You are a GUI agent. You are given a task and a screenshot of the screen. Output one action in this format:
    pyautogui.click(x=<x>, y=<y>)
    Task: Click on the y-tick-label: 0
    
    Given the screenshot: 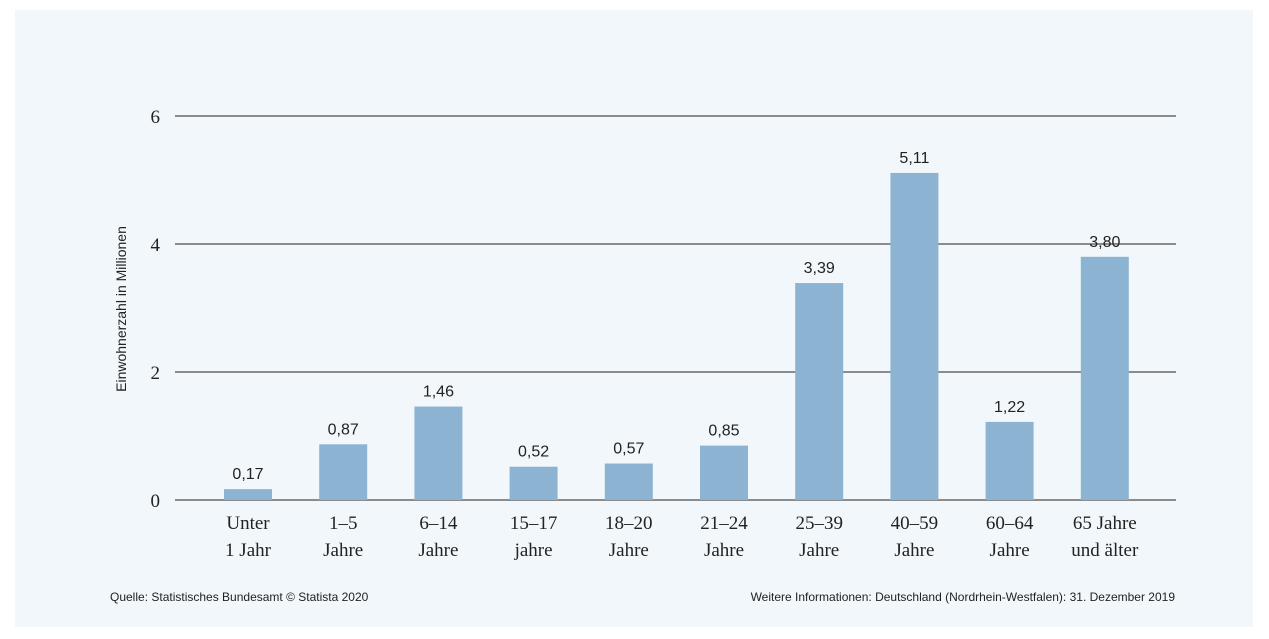 What is the action you would take?
    pyautogui.click(x=156, y=501)
    